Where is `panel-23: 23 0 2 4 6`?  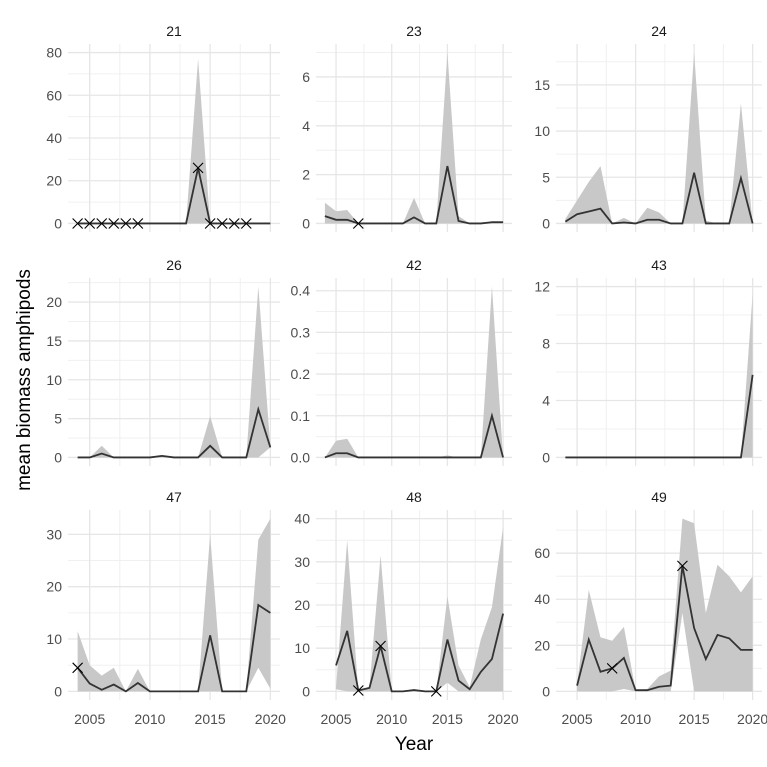
panel-23: 23 0 2 4 6 is located at coordinates (407, 127).